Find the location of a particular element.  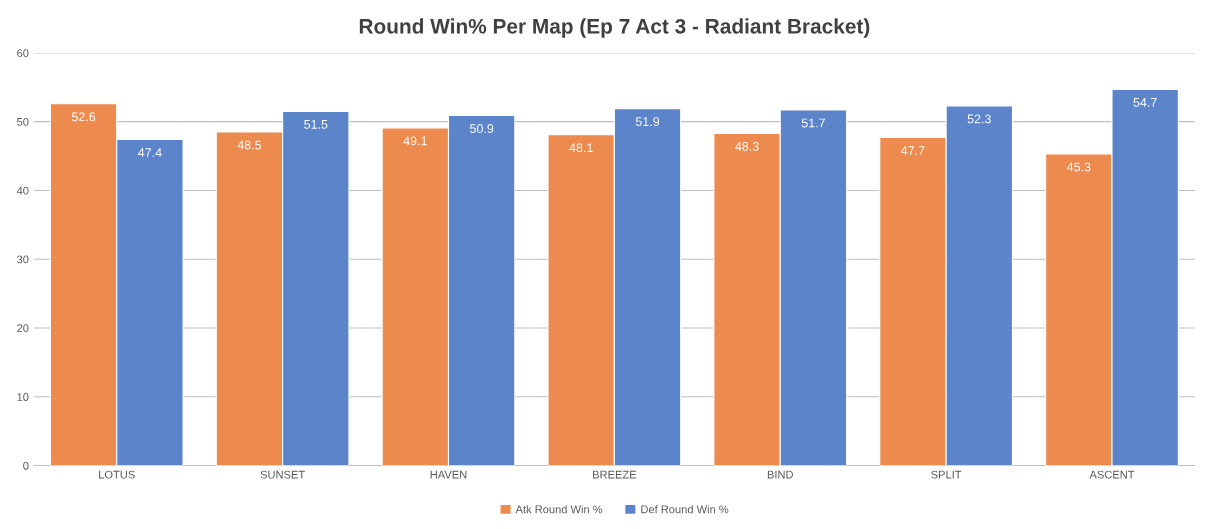

data-label: 52.6 is located at coordinates (83, 117).